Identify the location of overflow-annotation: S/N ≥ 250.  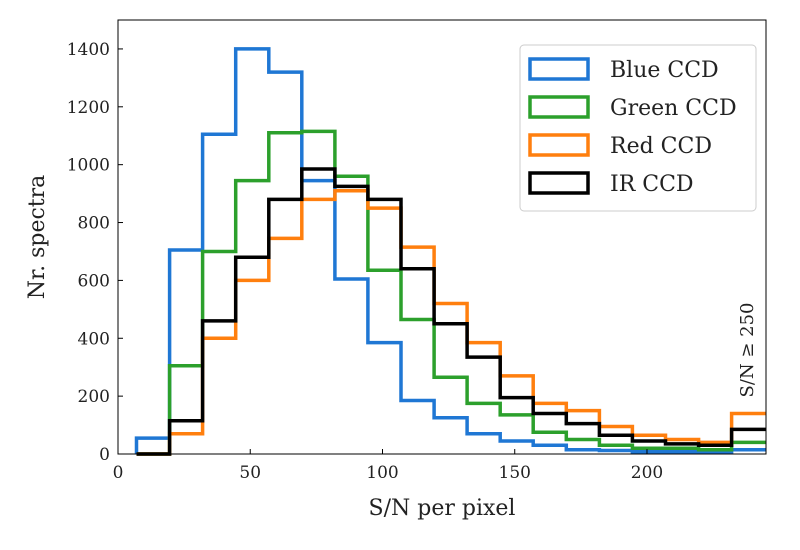
(747, 349).